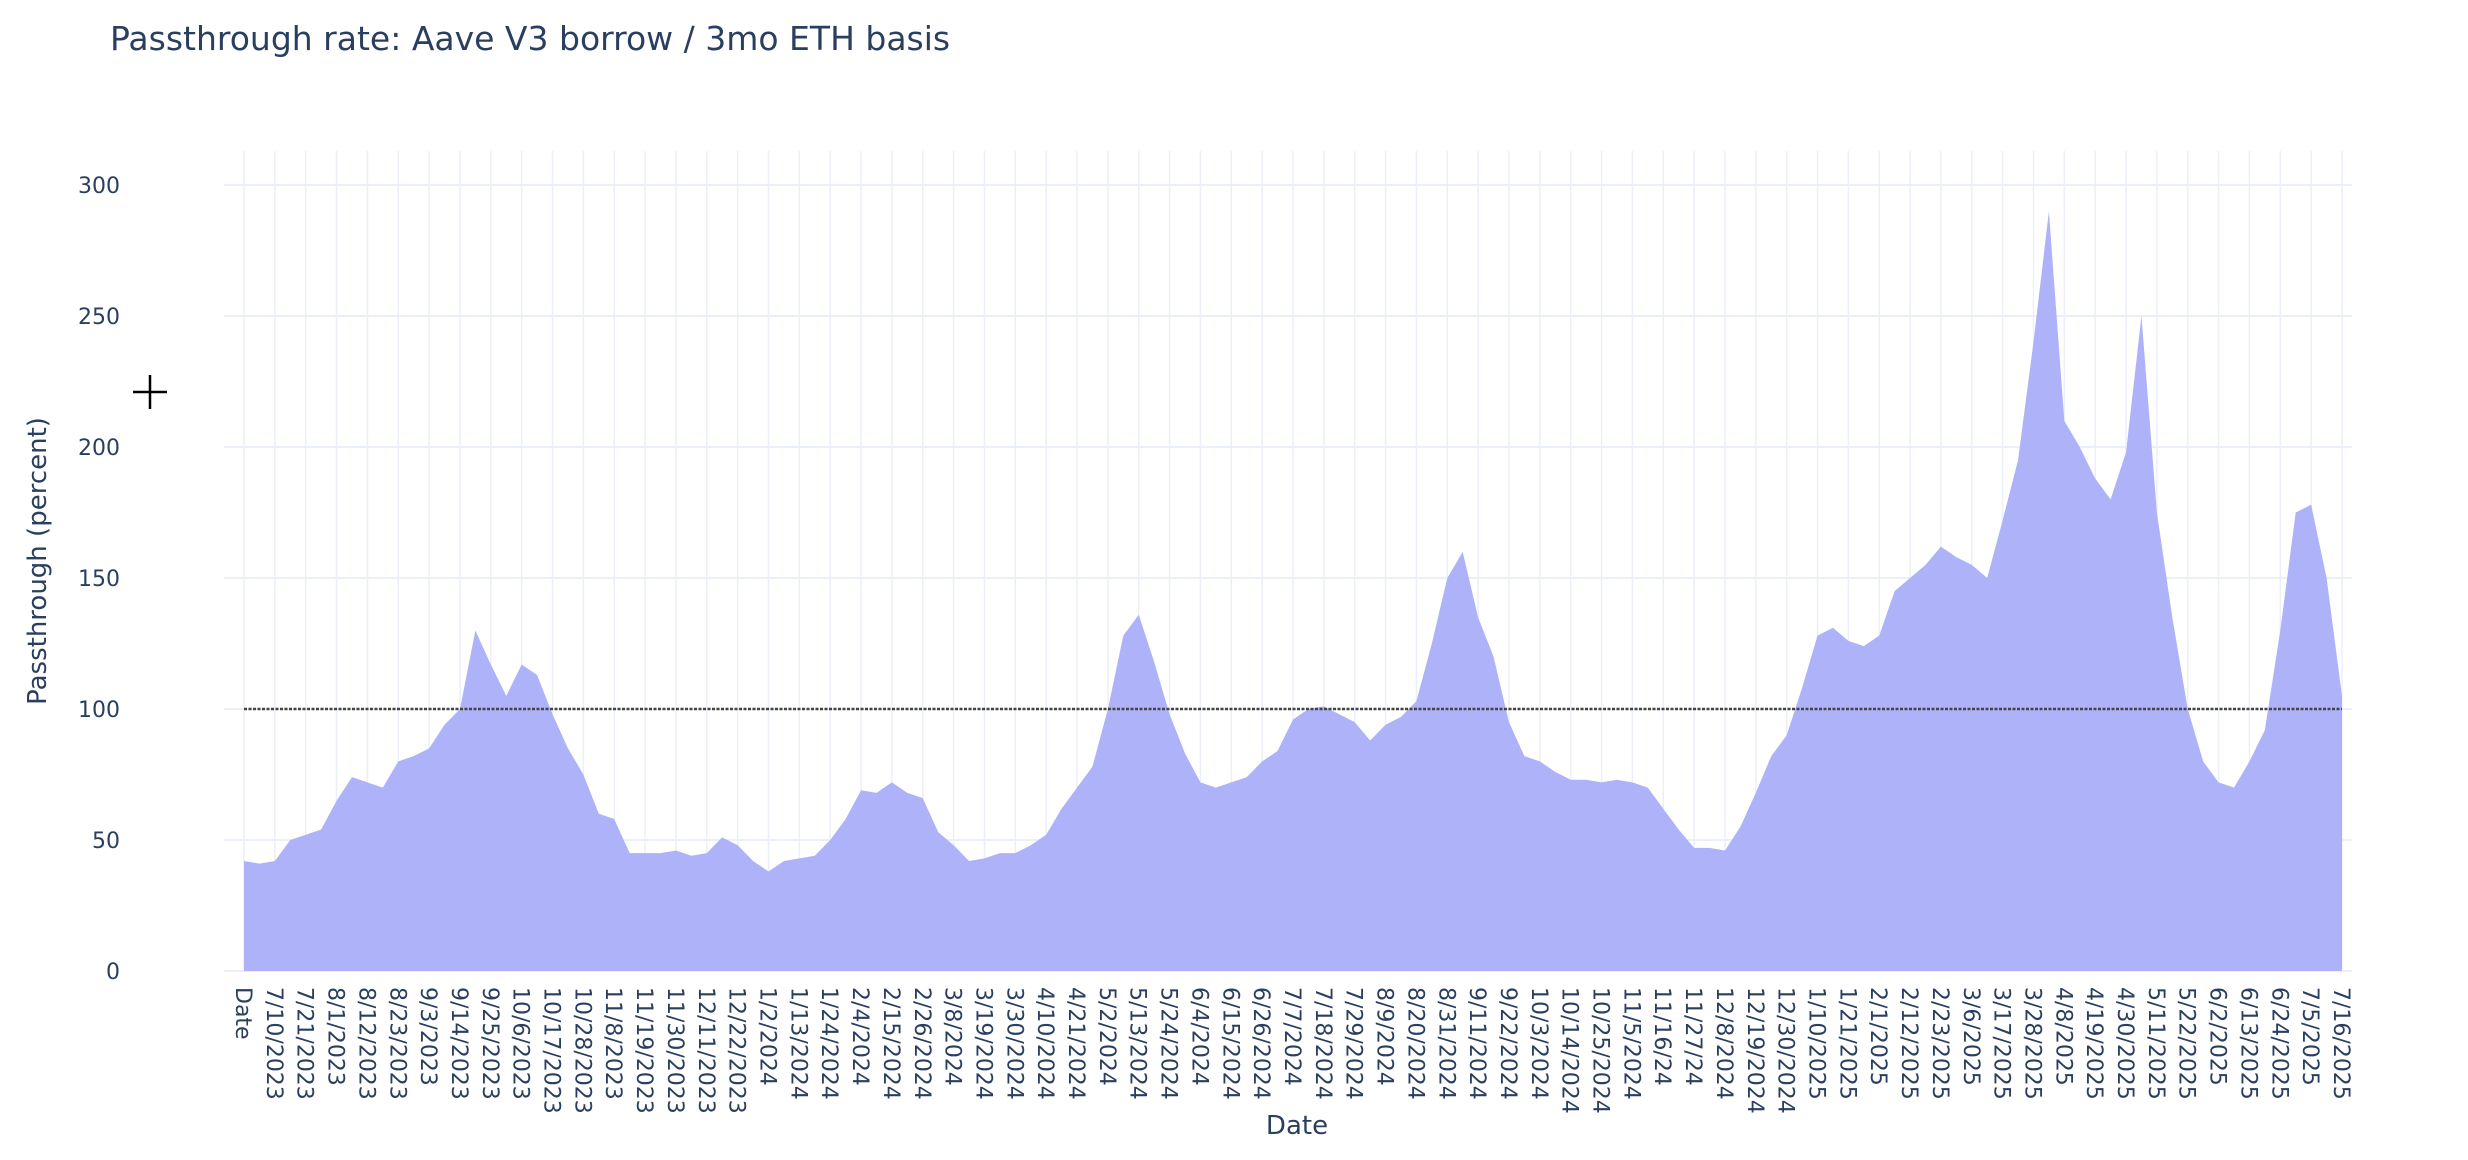  I want to click on x-tick-label: 6/15/2024, so click(1229, 1043).